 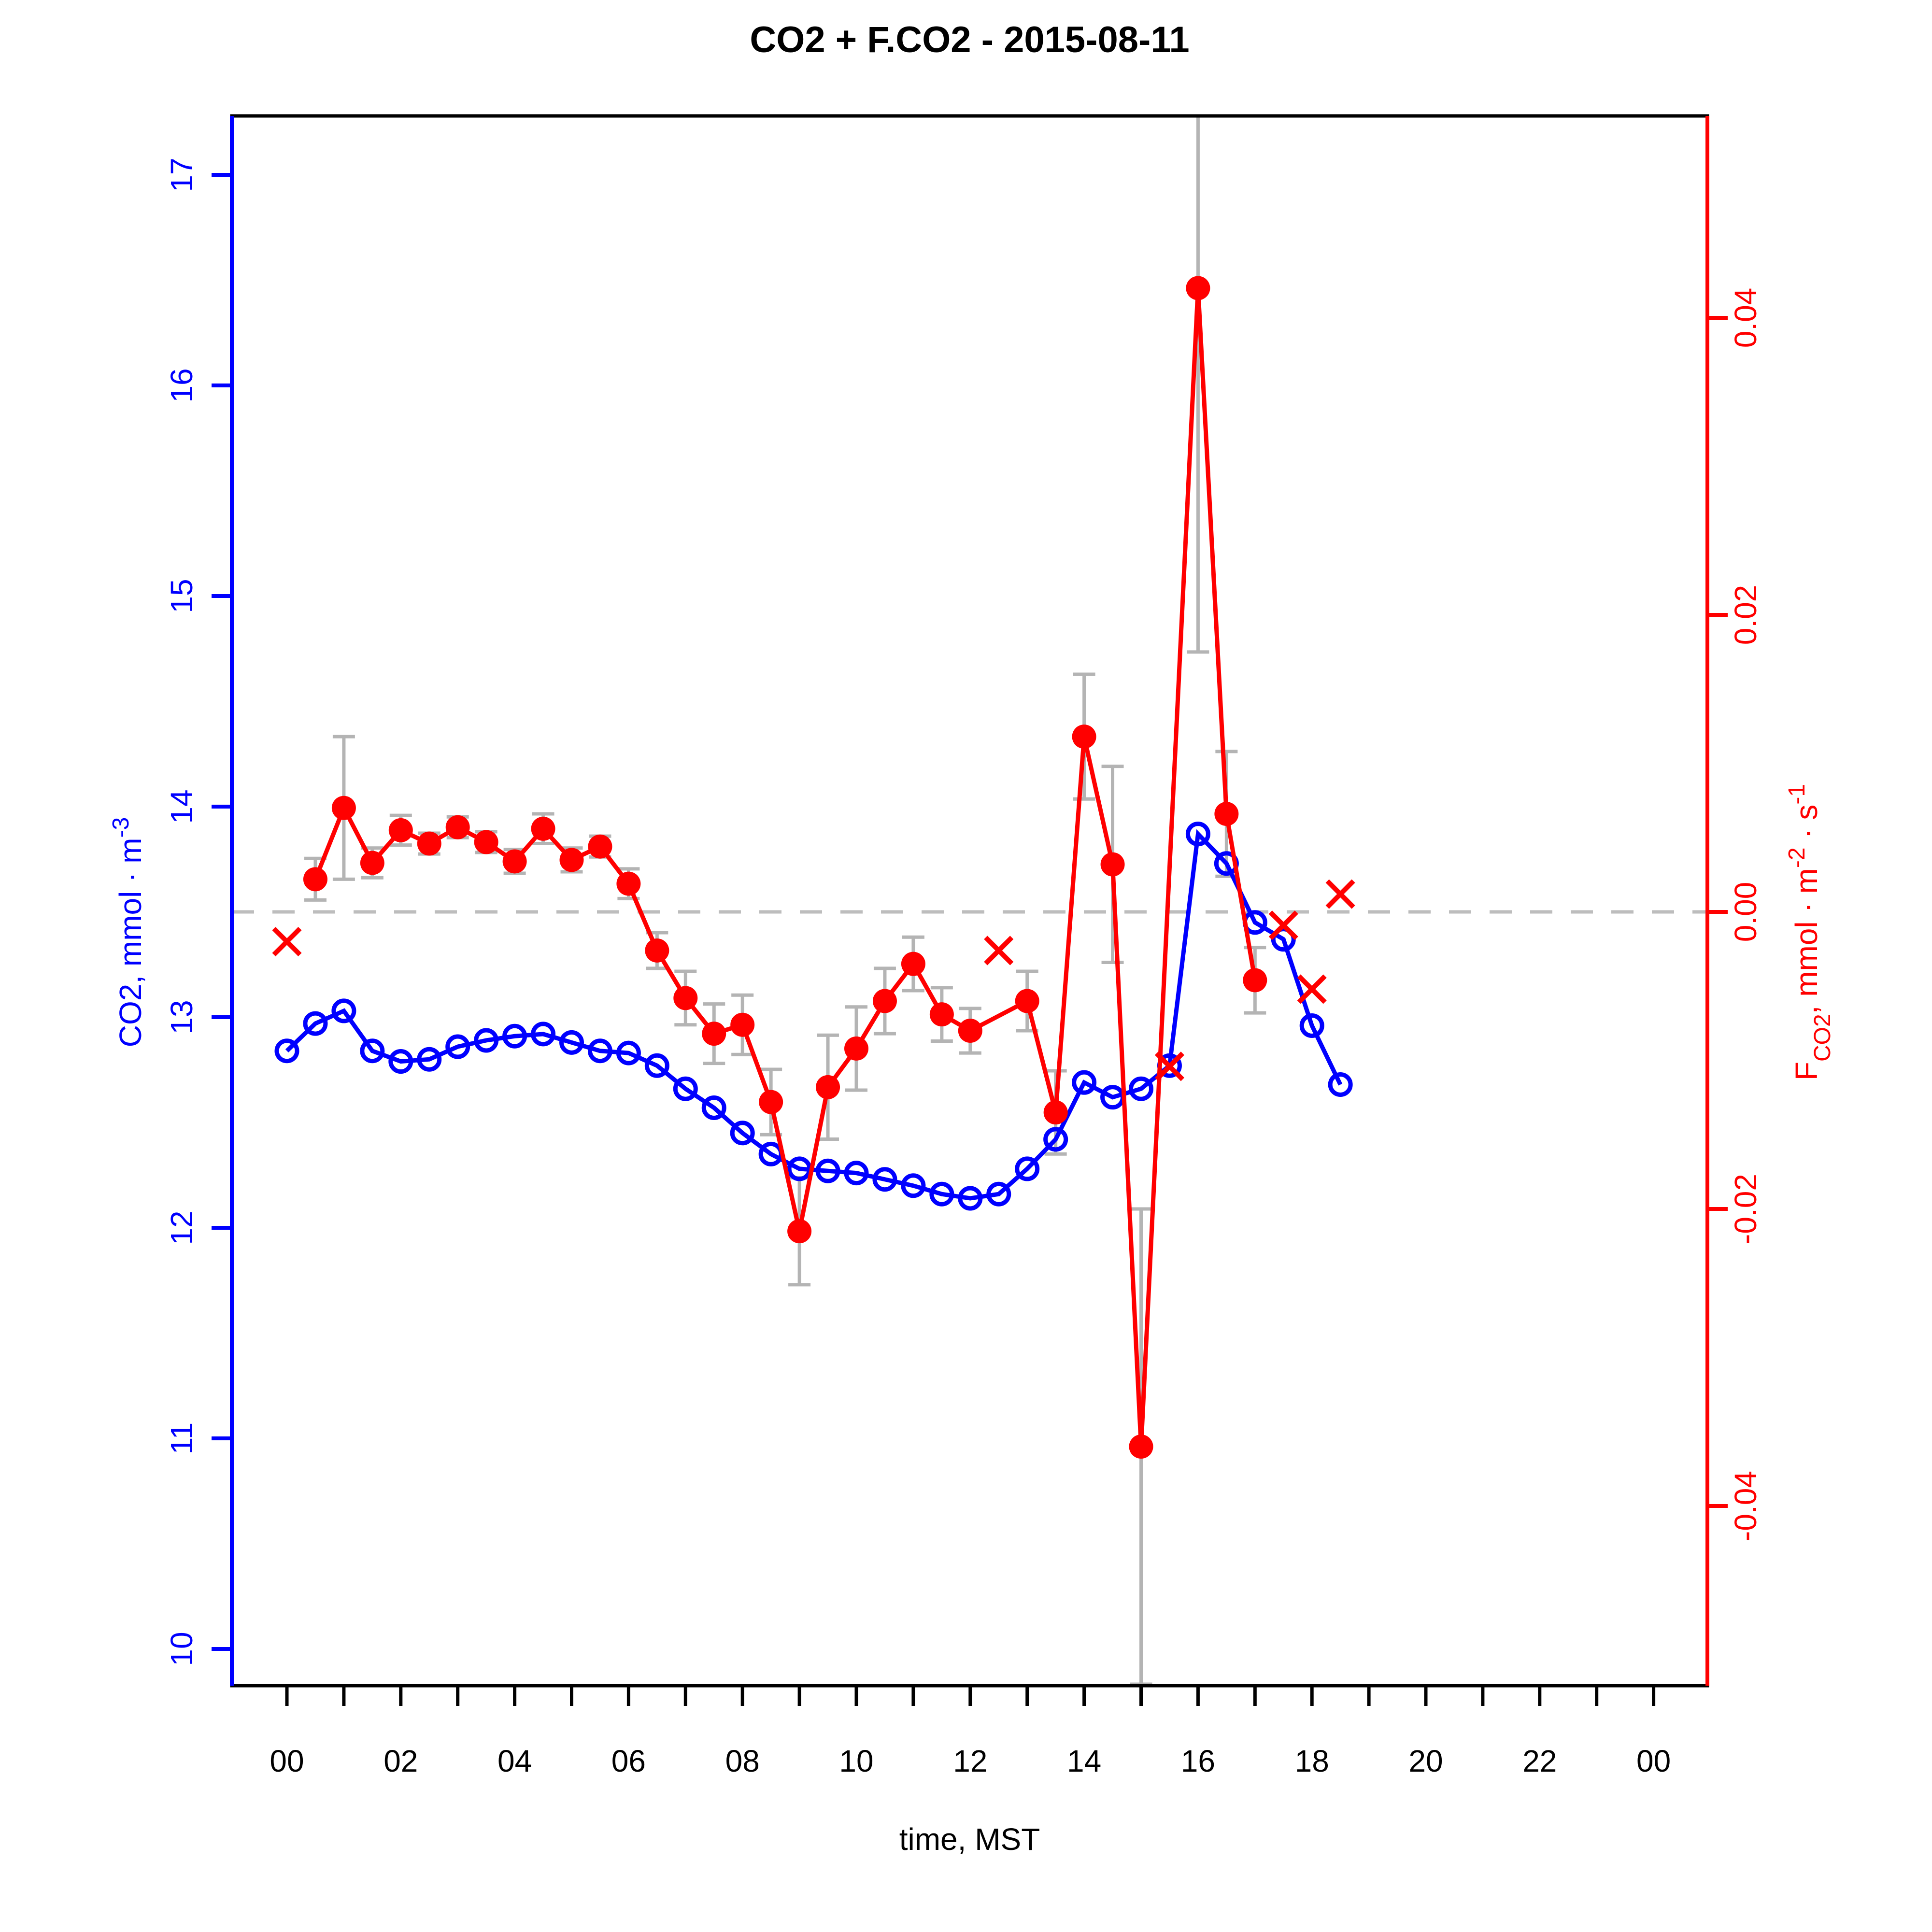 I want to click on right-axis-title: FCO2, mmol · m-2 · s-1, so click(x=1809, y=932).